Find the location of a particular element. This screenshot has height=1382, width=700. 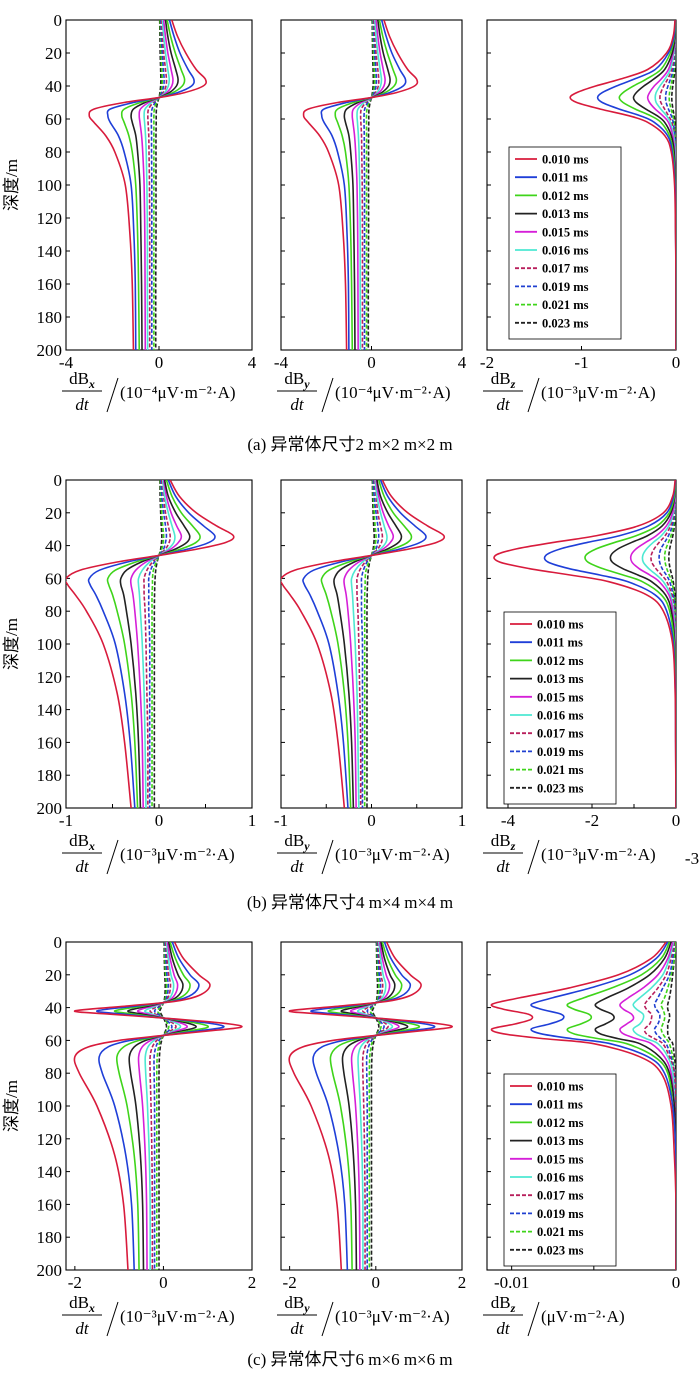

y-tick-label: 140 is located at coordinates (50, 251).